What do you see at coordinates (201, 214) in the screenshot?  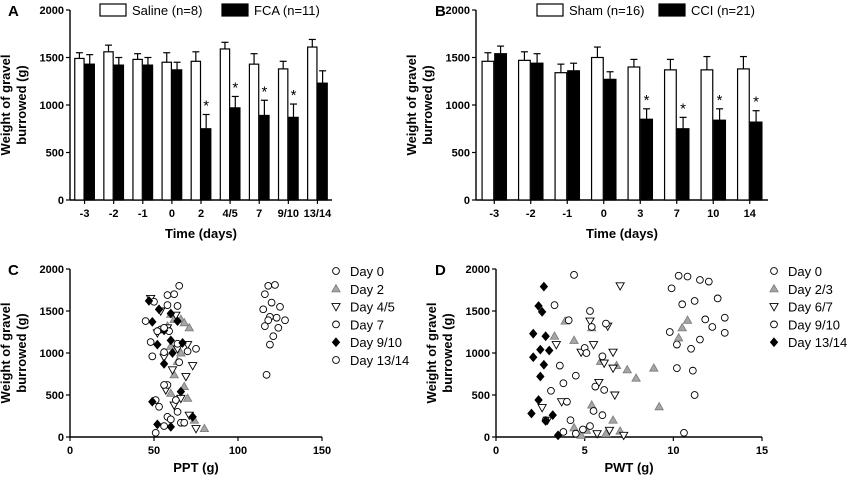 I see `x-tick-label: 2` at bounding box center [201, 214].